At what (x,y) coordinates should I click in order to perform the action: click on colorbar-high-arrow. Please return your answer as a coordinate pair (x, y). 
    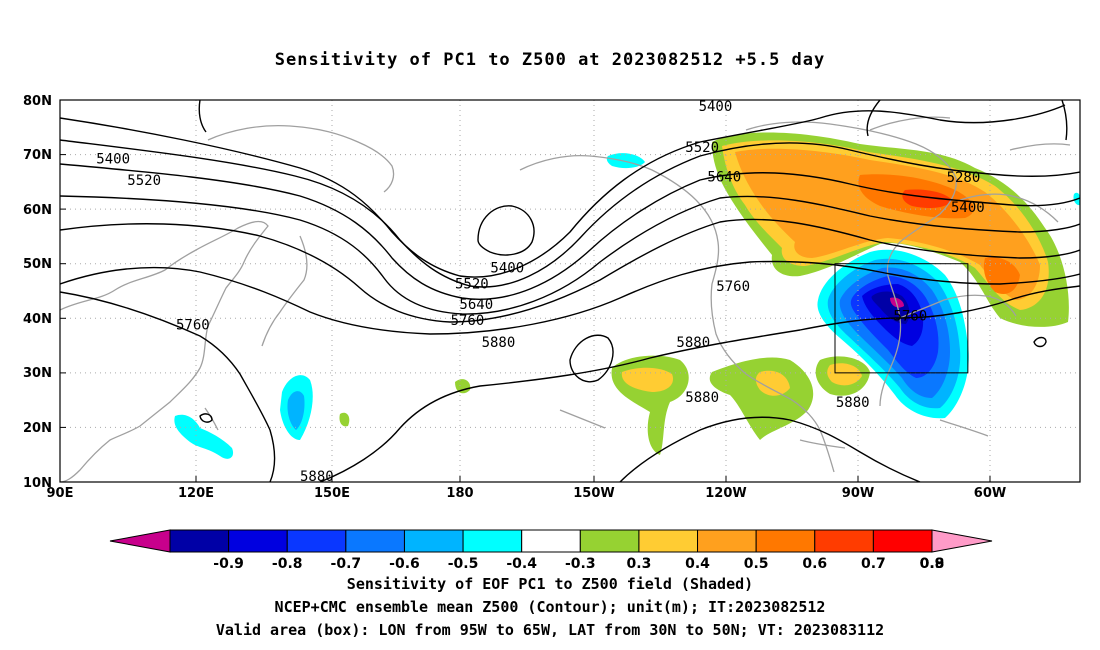
    Looking at the image, I should click on (962, 541).